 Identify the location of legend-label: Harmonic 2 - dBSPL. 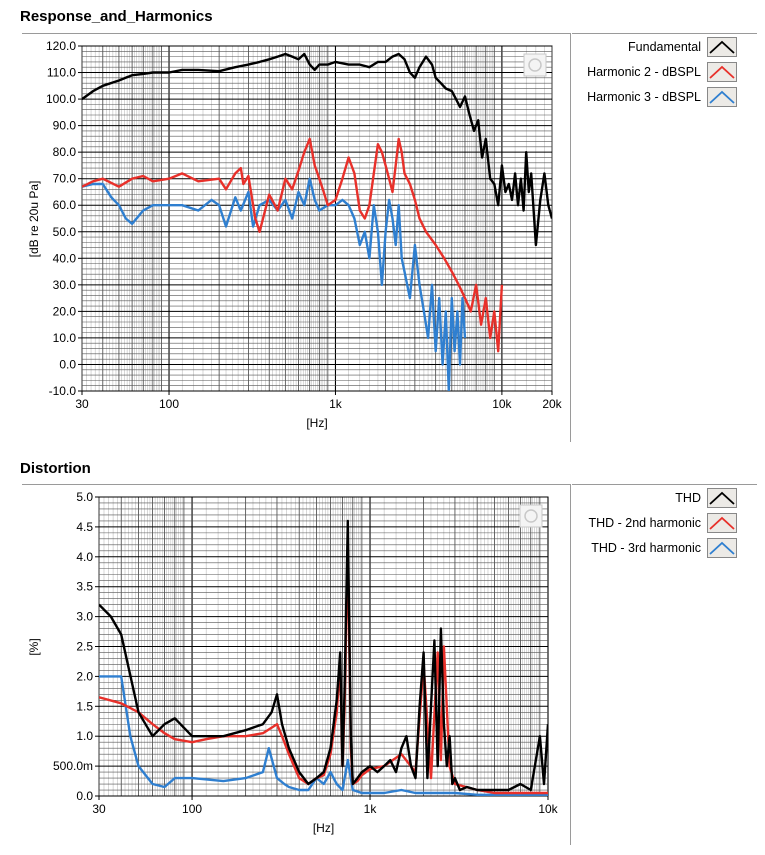
(644, 72).